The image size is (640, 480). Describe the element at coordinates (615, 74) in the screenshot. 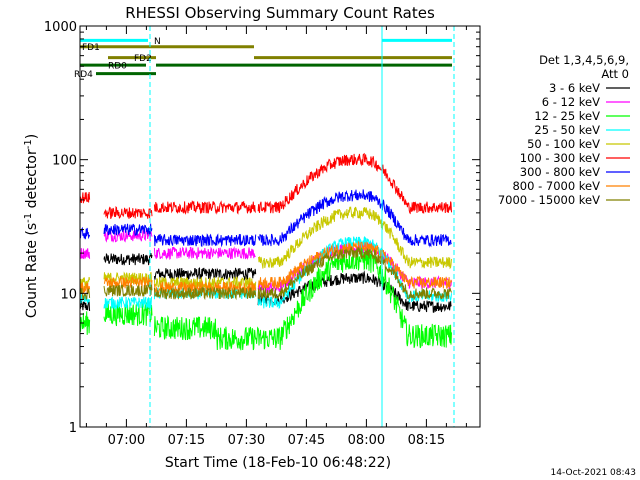

I see `legend-header: Att 0` at that location.